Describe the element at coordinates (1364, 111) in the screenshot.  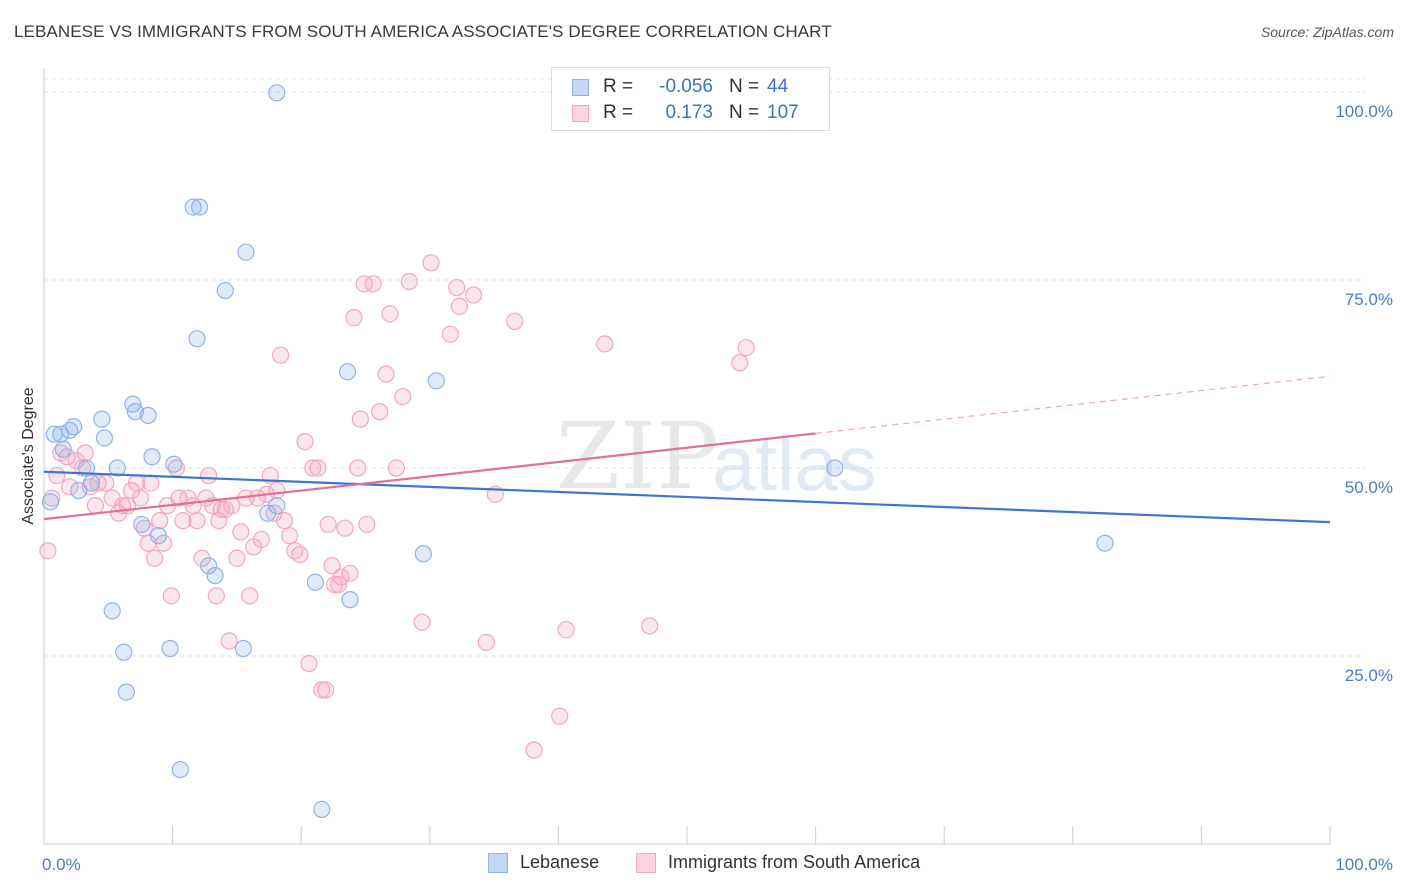
I see `y-tick-label: 100.0%` at that location.